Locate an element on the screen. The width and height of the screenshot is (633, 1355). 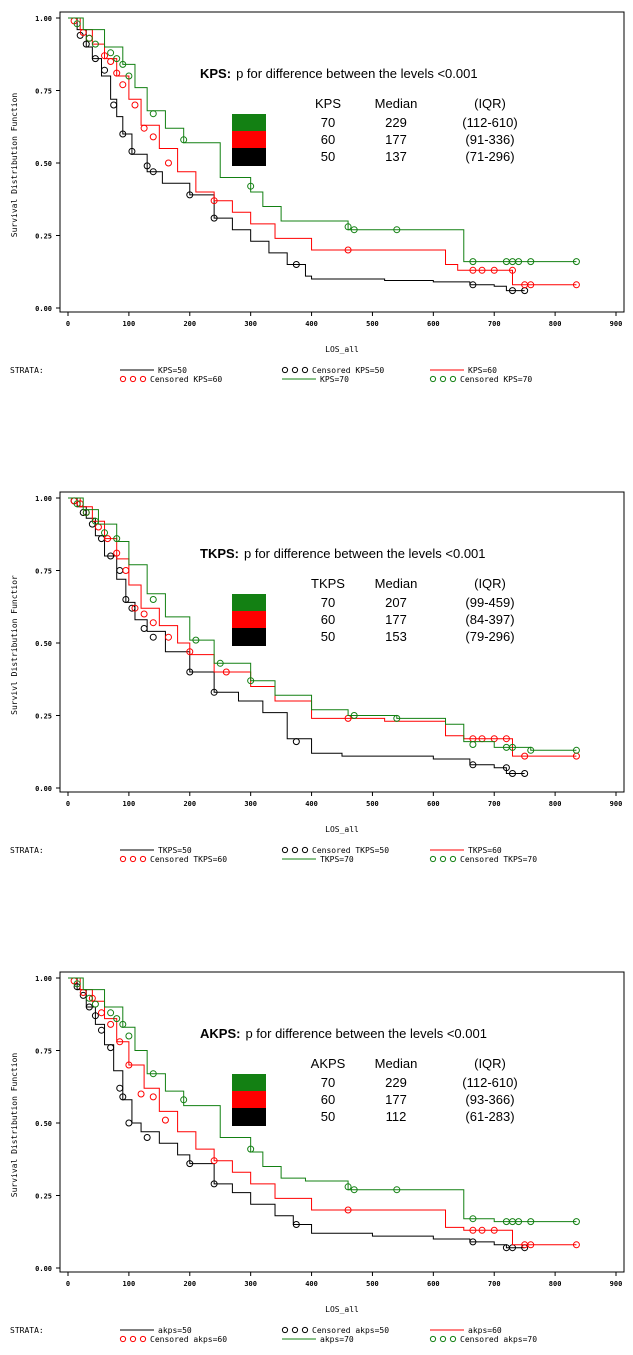
annotation-iqr: (79-296) is located at coordinates (489, 636).